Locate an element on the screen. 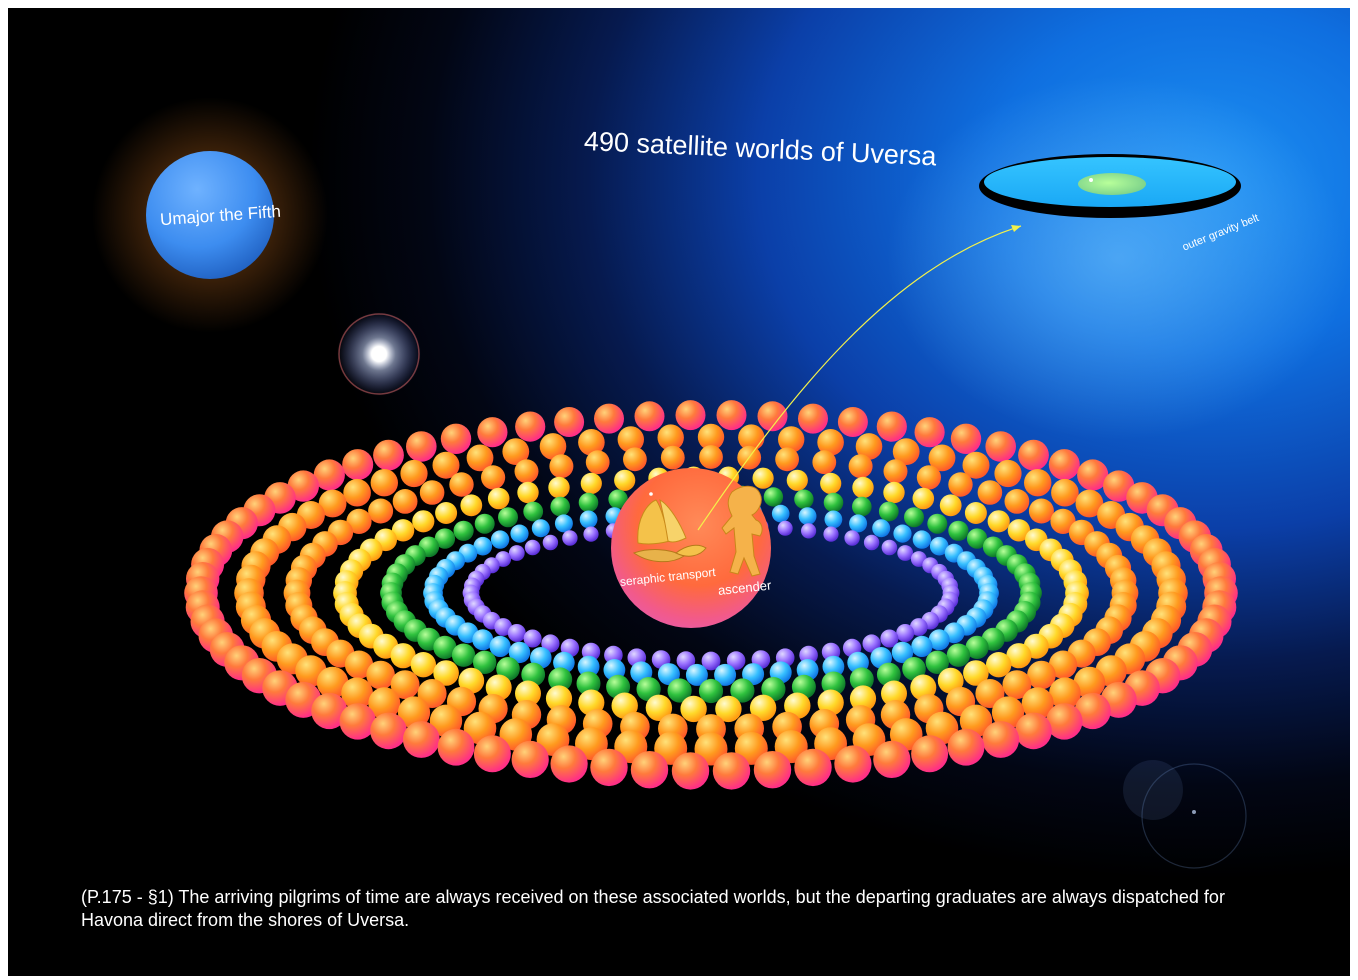  seraphic-transport-icon is located at coordinates (669, 530).